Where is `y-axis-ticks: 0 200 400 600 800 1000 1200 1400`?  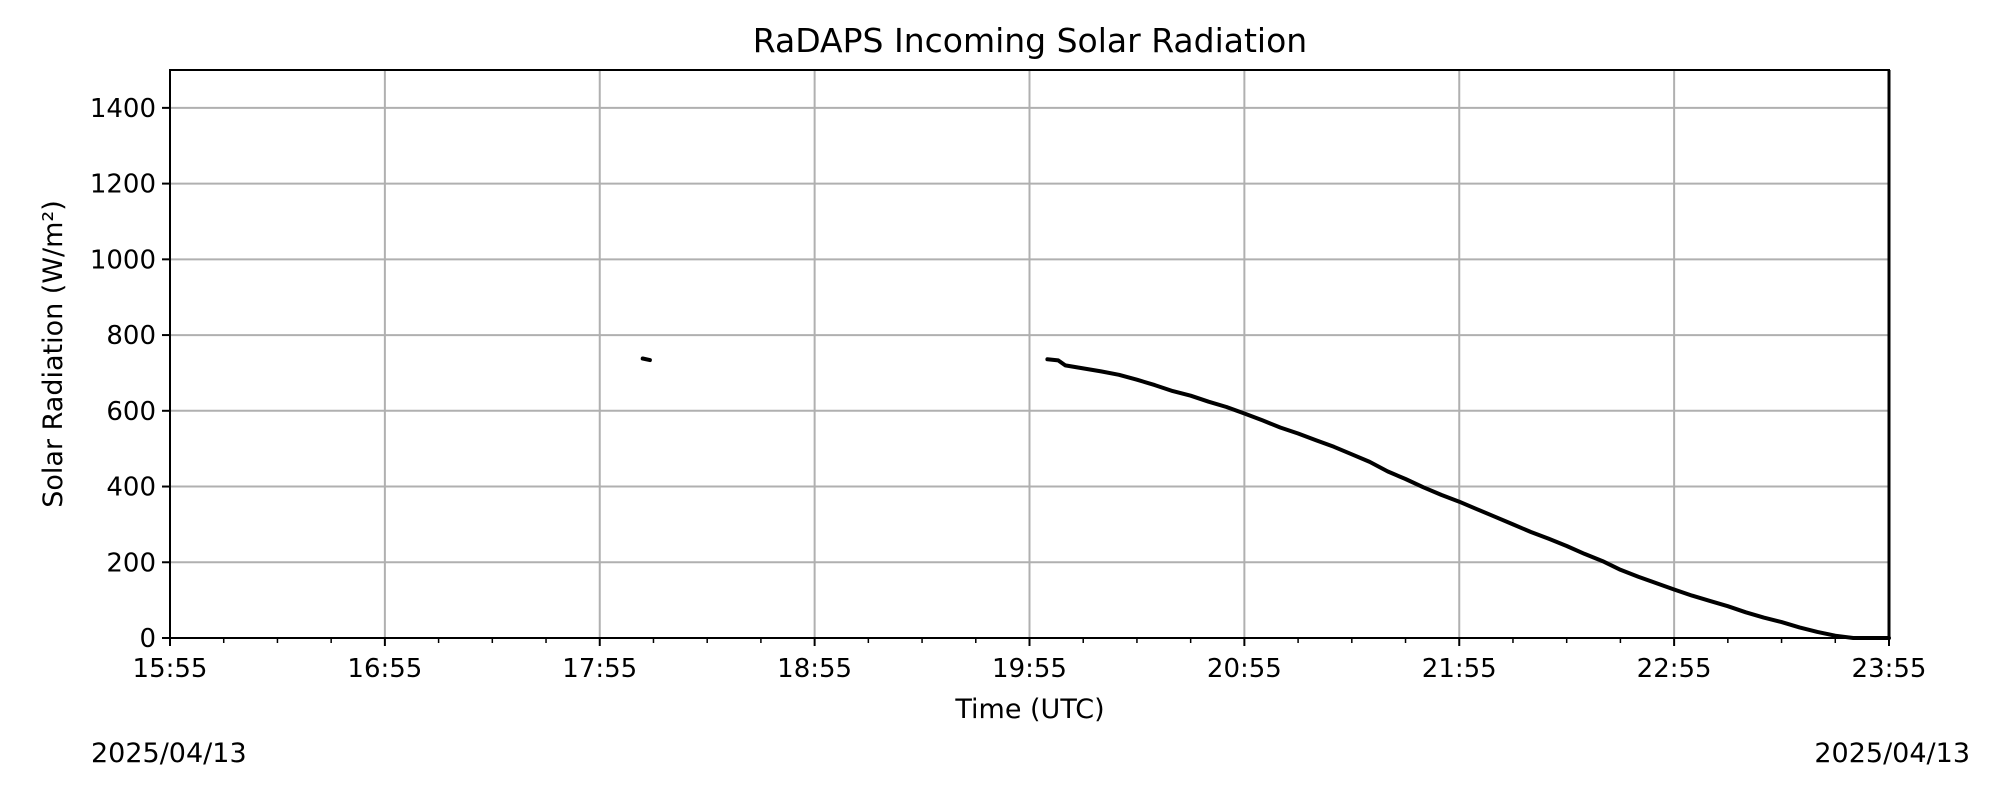
y-axis-ticks: 0 200 400 600 800 1000 1200 1400 is located at coordinates (130, 374).